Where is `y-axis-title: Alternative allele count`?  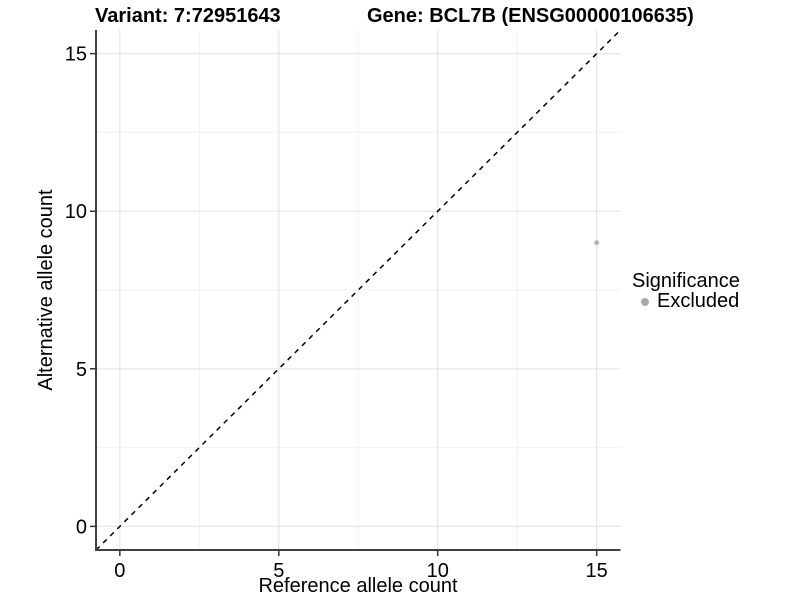 y-axis-title: Alternative allele count is located at coordinates (46, 290).